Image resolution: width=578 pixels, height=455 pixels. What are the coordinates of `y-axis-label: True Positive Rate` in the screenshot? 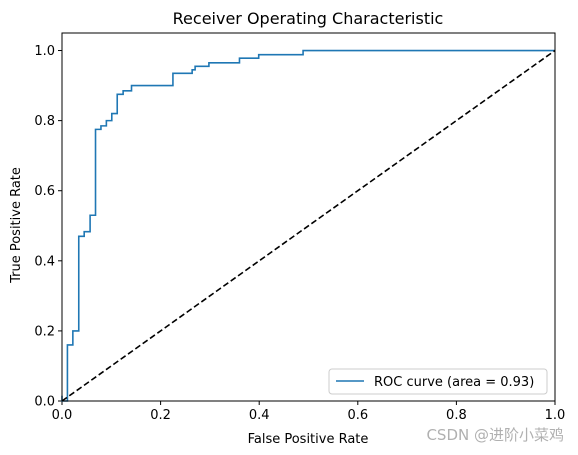 It's located at (16, 225).